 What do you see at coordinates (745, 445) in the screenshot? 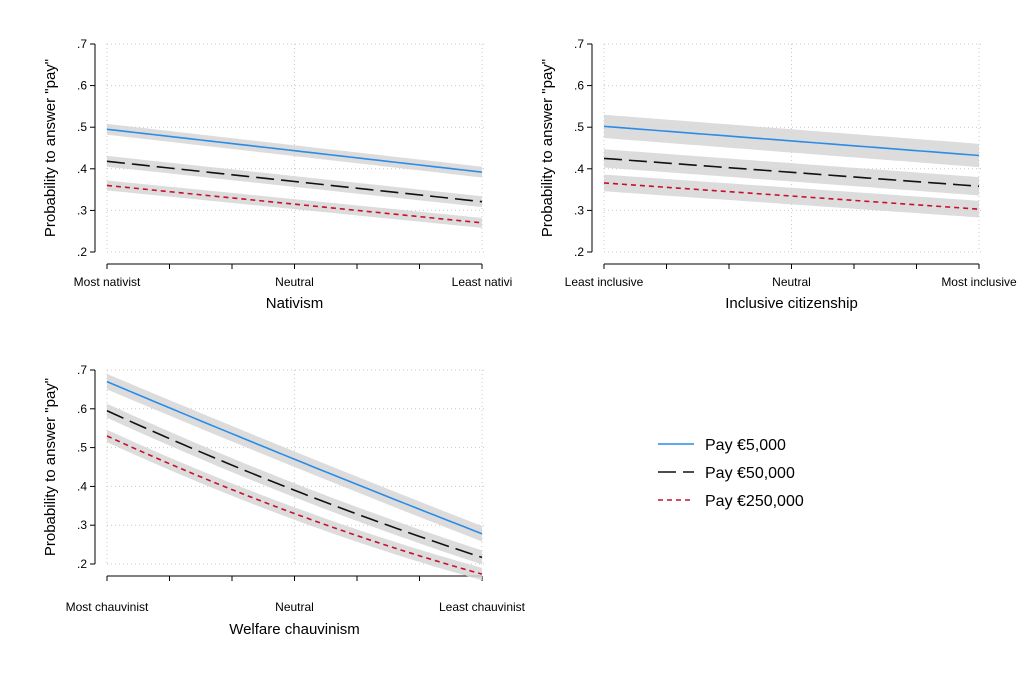
I see `legend-label-1: Pay €5,000` at bounding box center [745, 445].